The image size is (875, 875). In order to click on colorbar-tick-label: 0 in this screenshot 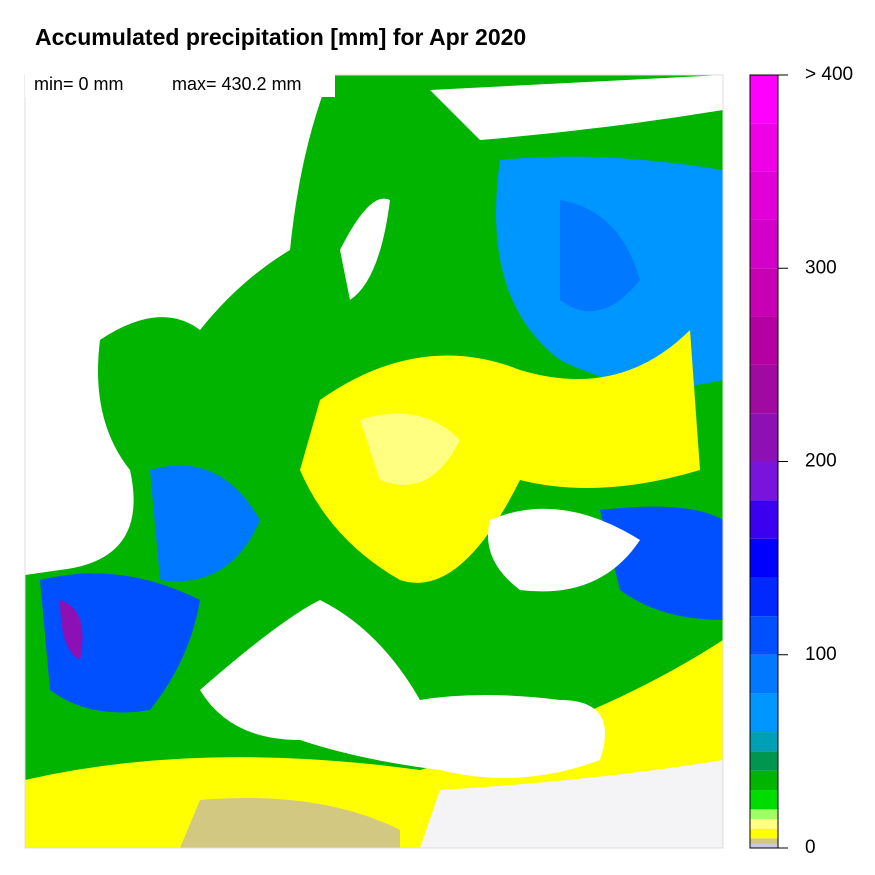, I will do `click(810, 847)`.